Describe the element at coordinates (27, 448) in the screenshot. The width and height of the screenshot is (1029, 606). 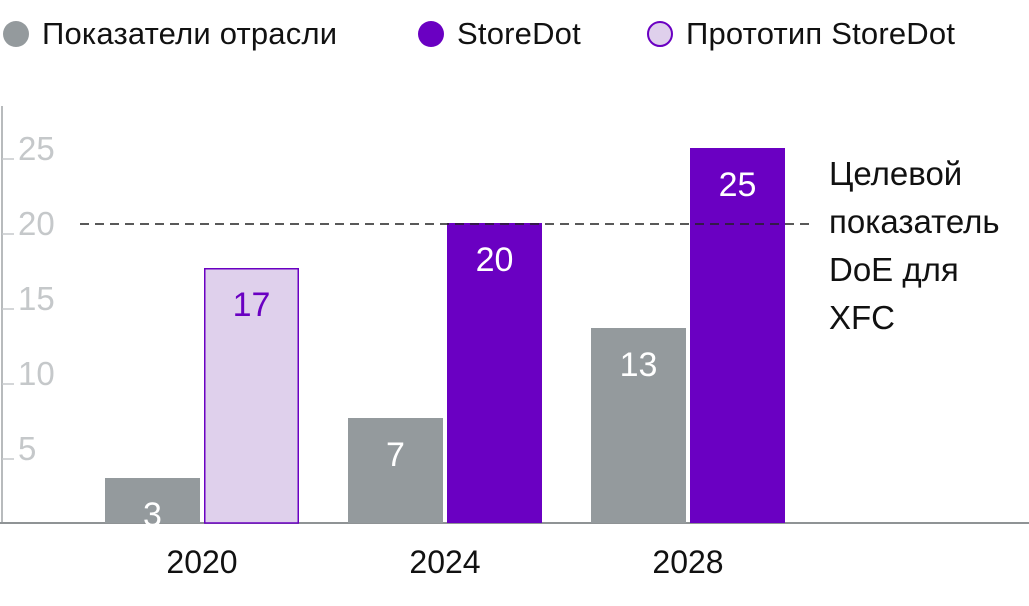
I see `y-tick-label: 5` at that location.